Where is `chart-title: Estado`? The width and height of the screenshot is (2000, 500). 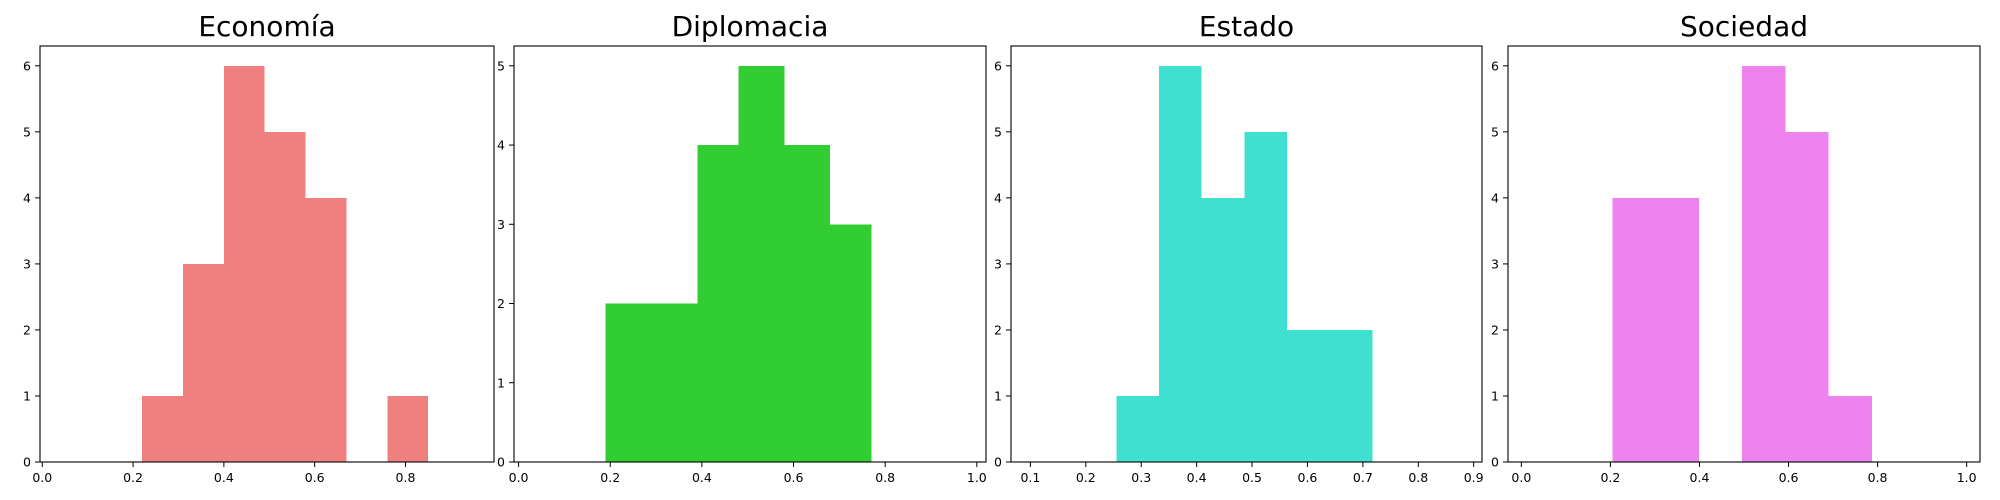 chart-title: Estado is located at coordinates (1246, 26).